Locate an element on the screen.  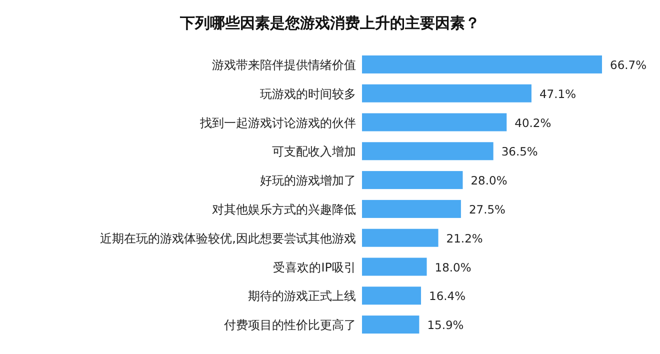
data-label: 16.4% is located at coordinates (447, 296).